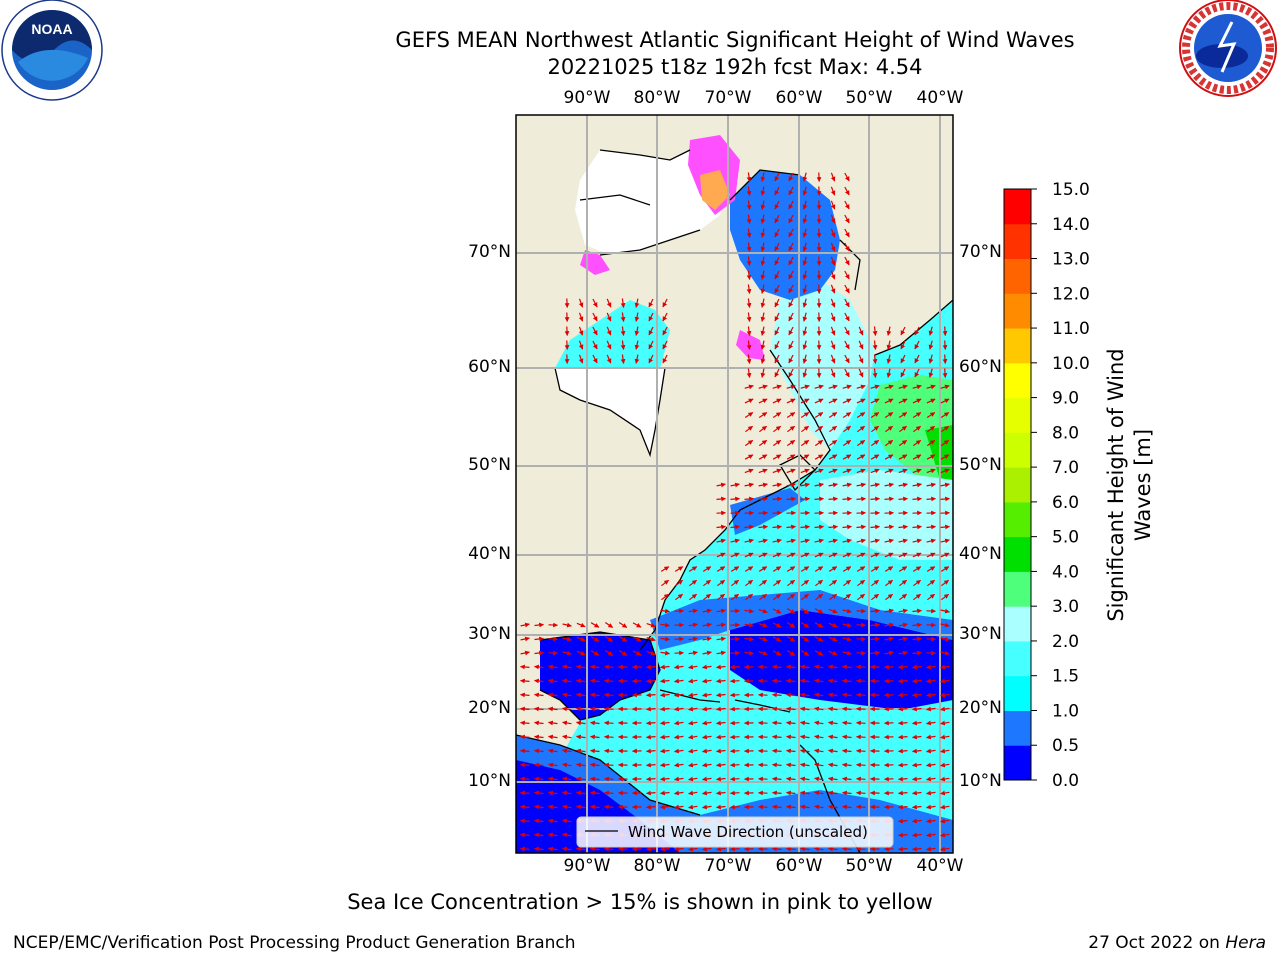  What do you see at coordinates (489, 252) in the screenshot?
I see `lat-label-left: 70°N` at bounding box center [489, 252].